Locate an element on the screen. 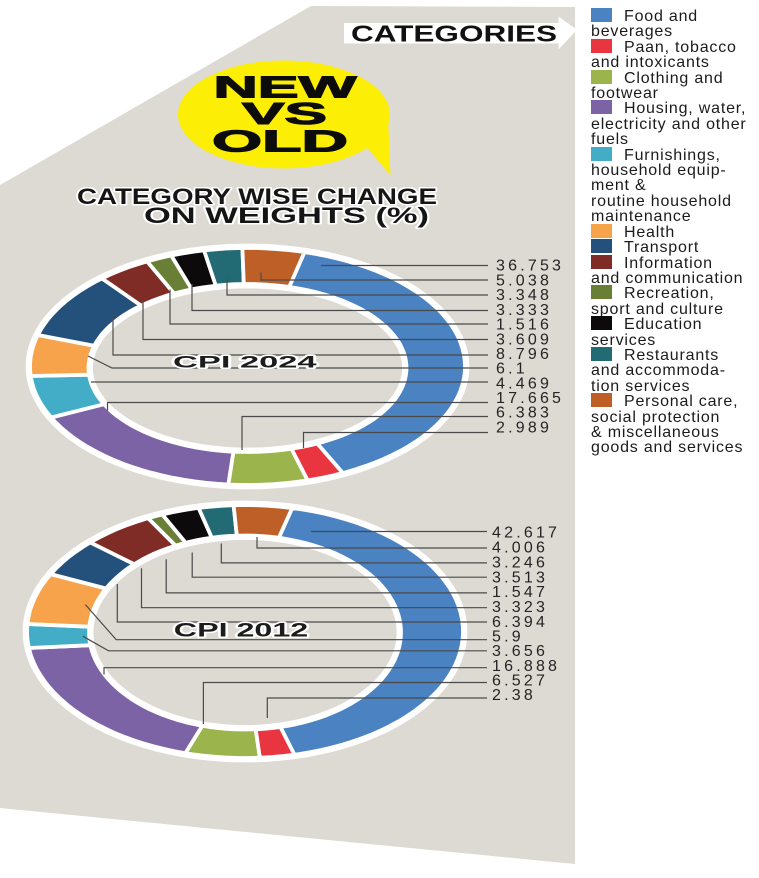 The image size is (759, 878). svg-text: 2.38 is located at coordinates (514, 695).